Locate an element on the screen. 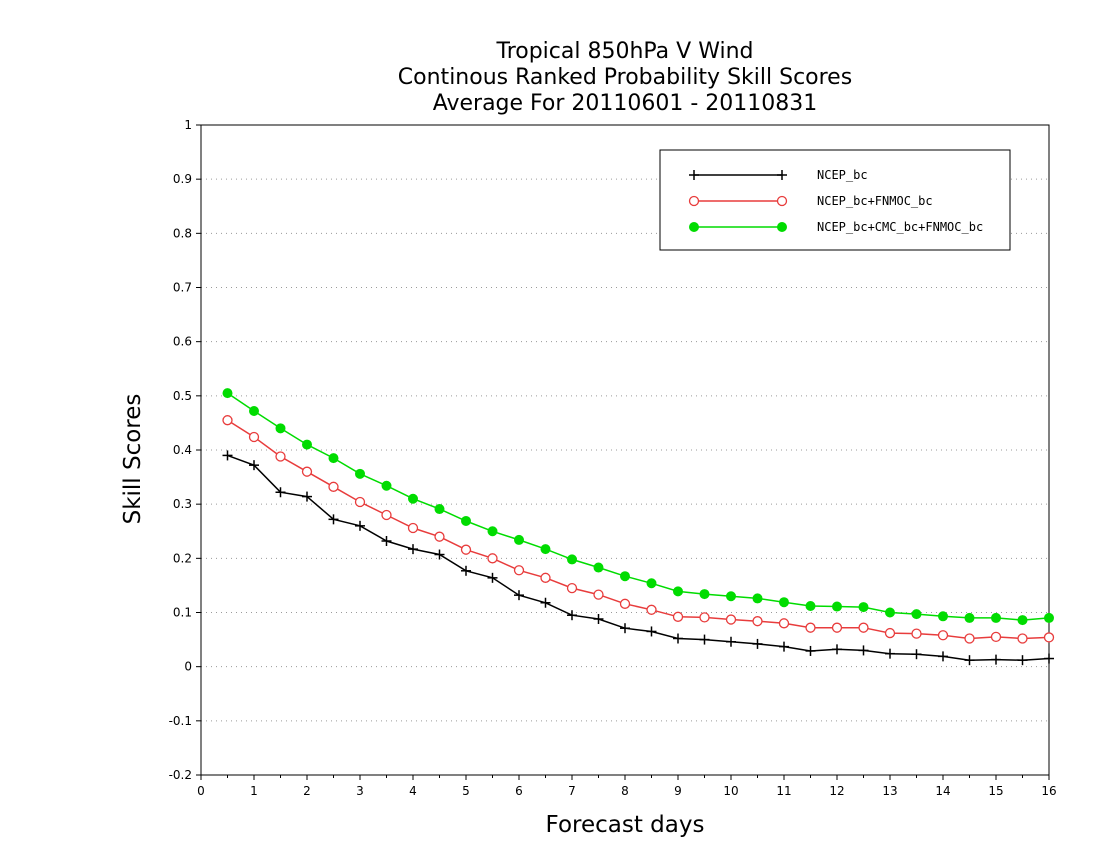  x-tick-label: 6 is located at coordinates (519, 791).